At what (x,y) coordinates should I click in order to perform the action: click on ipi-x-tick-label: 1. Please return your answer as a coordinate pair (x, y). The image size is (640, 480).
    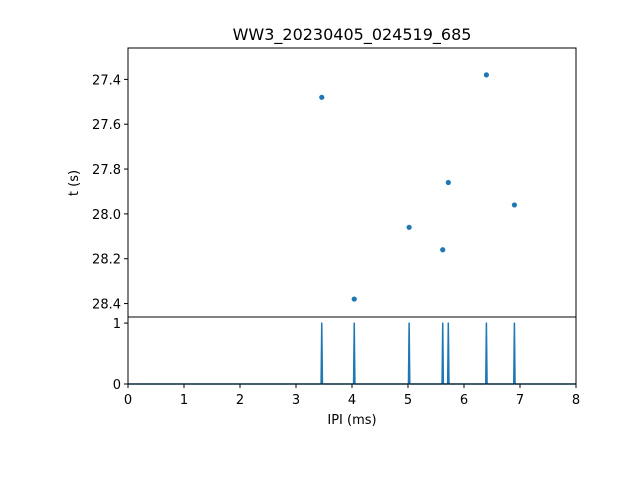
    Looking at the image, I should click on (184, 400).